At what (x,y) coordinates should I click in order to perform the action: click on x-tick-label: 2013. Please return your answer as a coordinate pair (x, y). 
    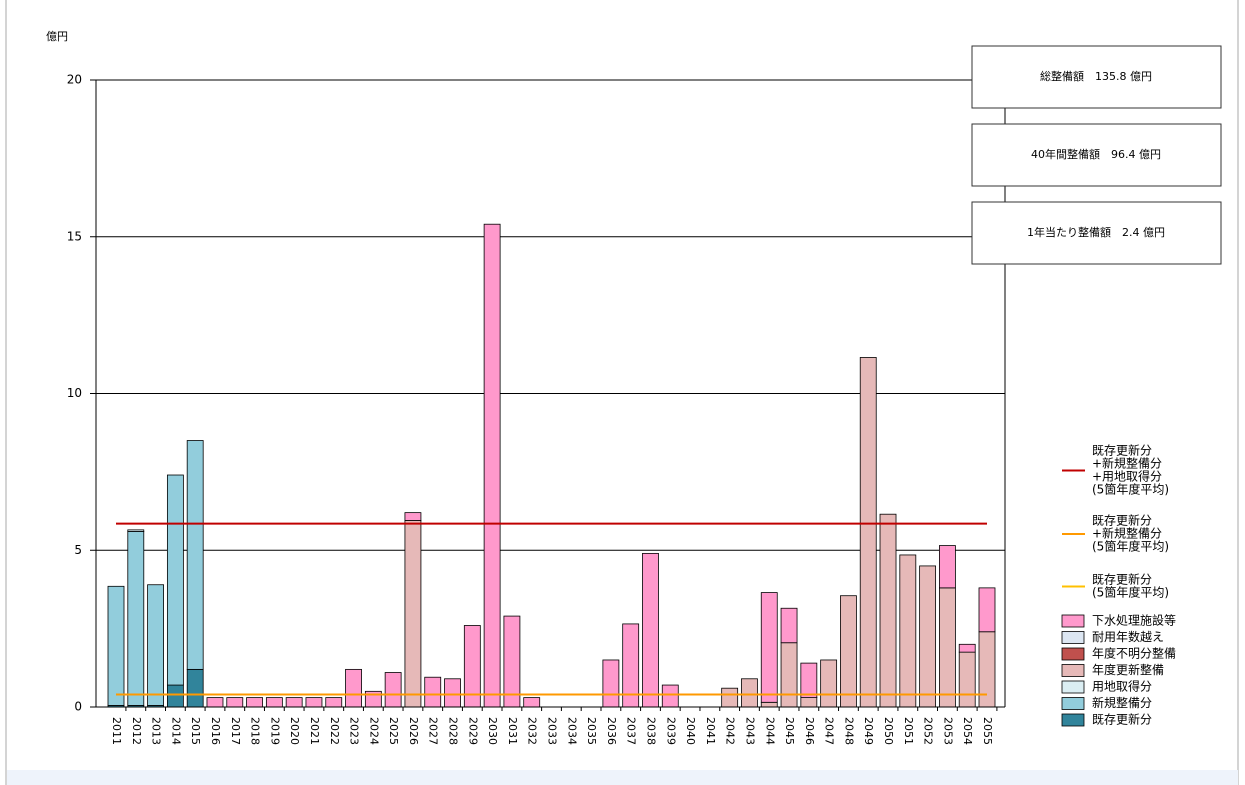
    Looking at the image, I should click on (156, 731).